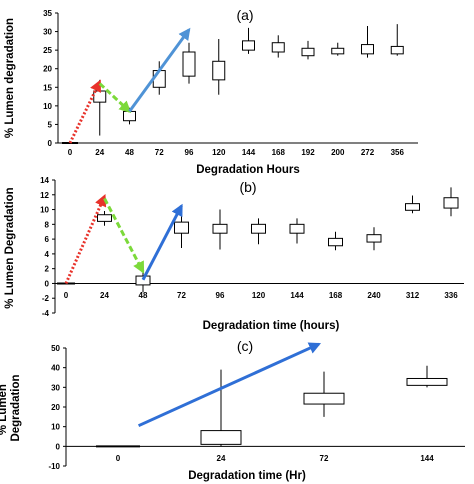 The width and height of the screenshot is (474, 484). What do you see at coordinates (229, 385) in the screenshot?
I see `panel-c-arrows` at bounding box center [229, 385].